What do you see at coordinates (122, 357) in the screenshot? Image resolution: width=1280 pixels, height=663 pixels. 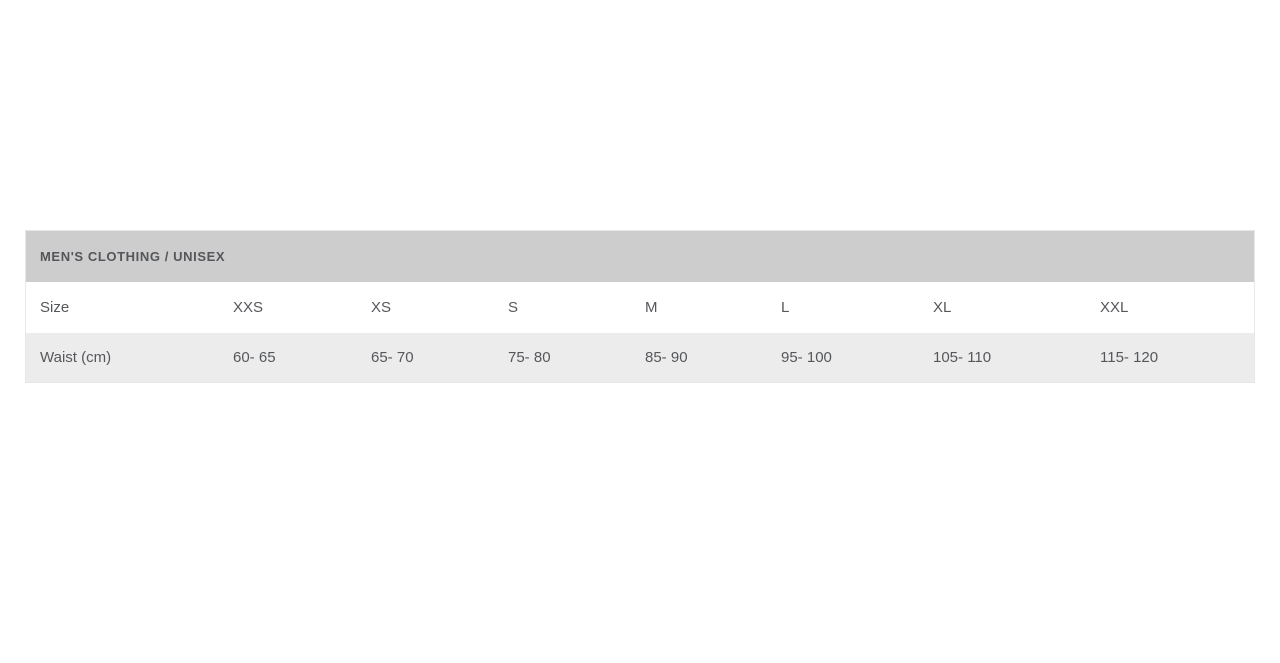 I see `waist-row-label: Waist (cm)` at bounding box center [122, 357].